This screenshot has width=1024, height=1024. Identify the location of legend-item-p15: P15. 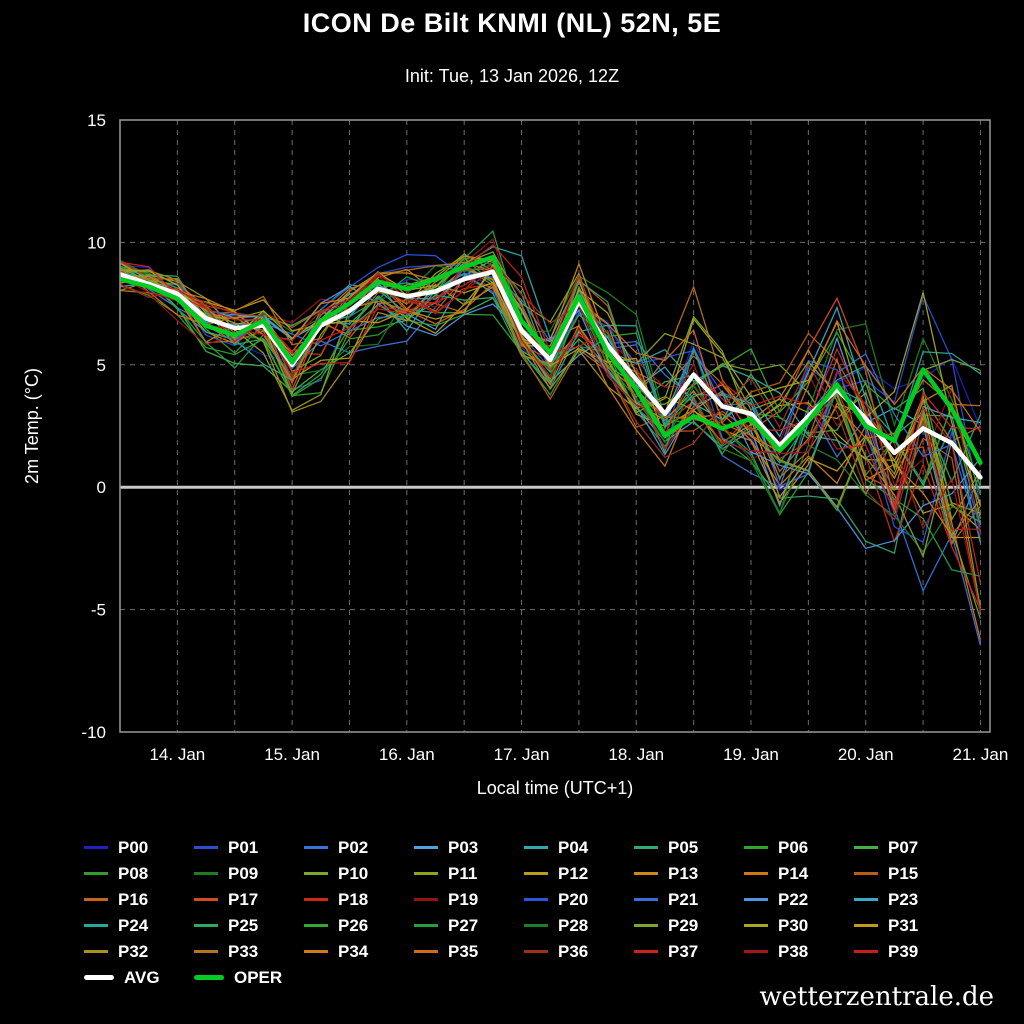
(909, 873).